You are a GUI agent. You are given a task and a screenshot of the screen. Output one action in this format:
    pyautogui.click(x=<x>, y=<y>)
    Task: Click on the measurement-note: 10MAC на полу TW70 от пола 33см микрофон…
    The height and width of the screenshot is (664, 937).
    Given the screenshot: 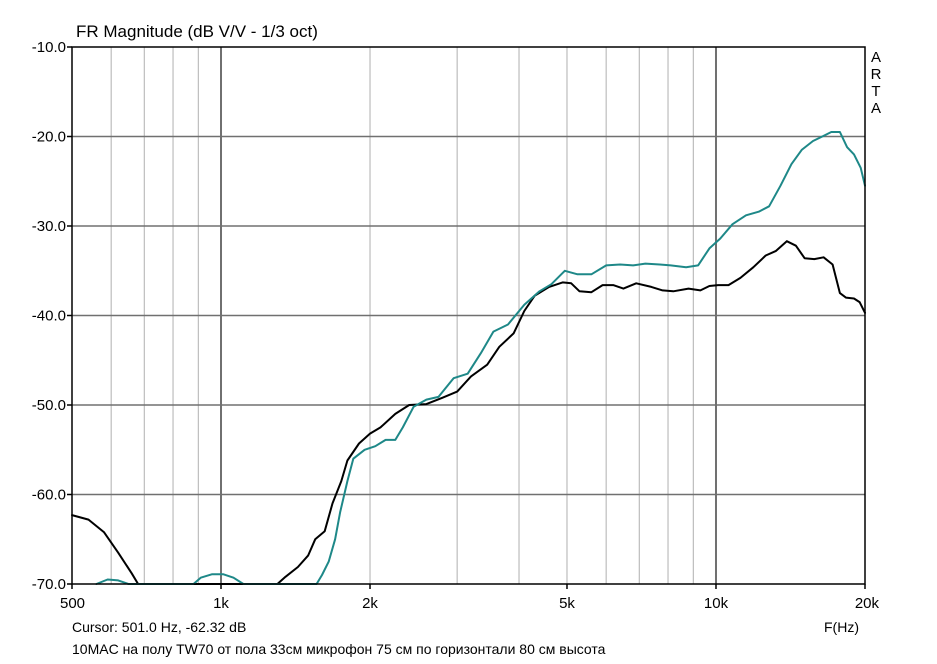 What is the action you would take?
    pyautogui.click(x=339, y=649)
    